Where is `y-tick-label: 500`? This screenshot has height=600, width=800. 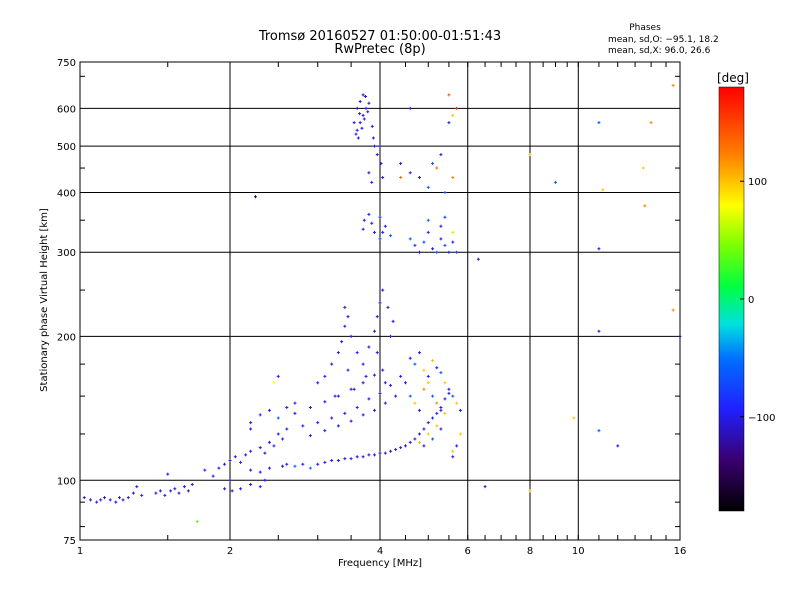 y-tick-label: 500 is located at coordinates (66, 147).